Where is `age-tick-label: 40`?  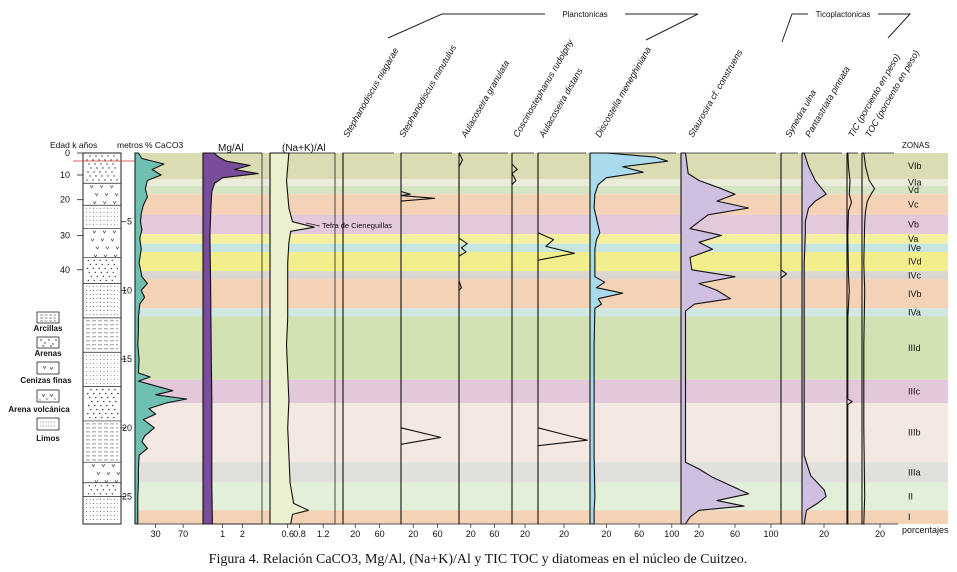 age-tick-label: 40 is located at coordinates (65, 270).